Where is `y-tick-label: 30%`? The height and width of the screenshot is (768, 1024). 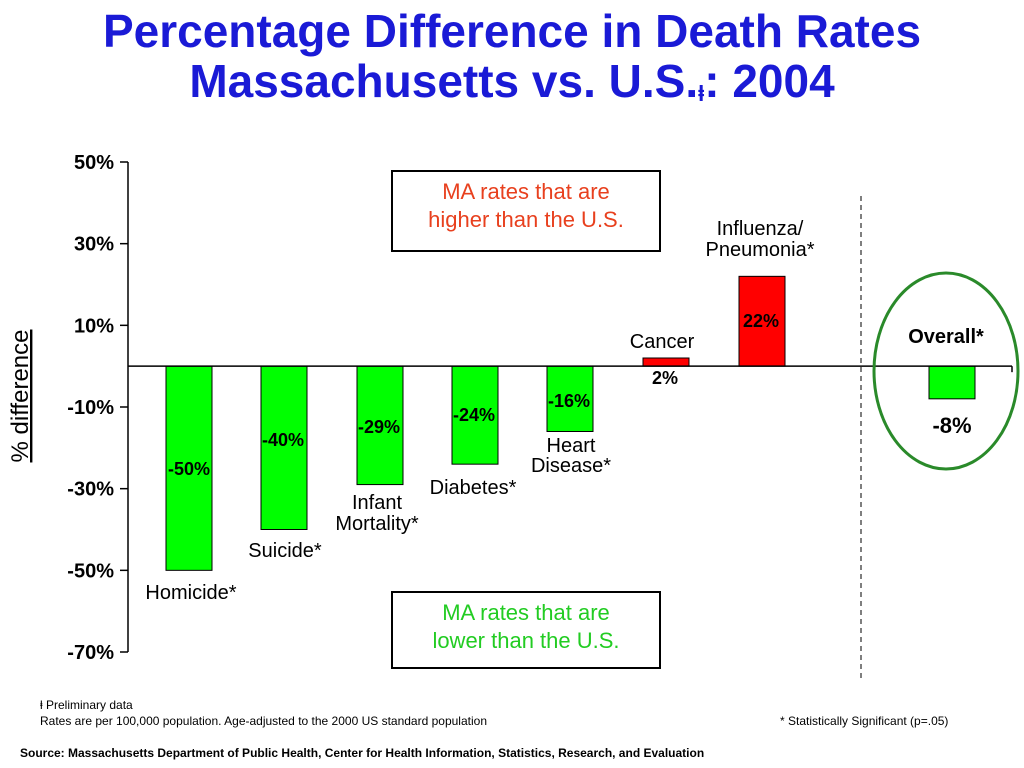
y-tick-label: 30% is located at coordinates (94, 245).